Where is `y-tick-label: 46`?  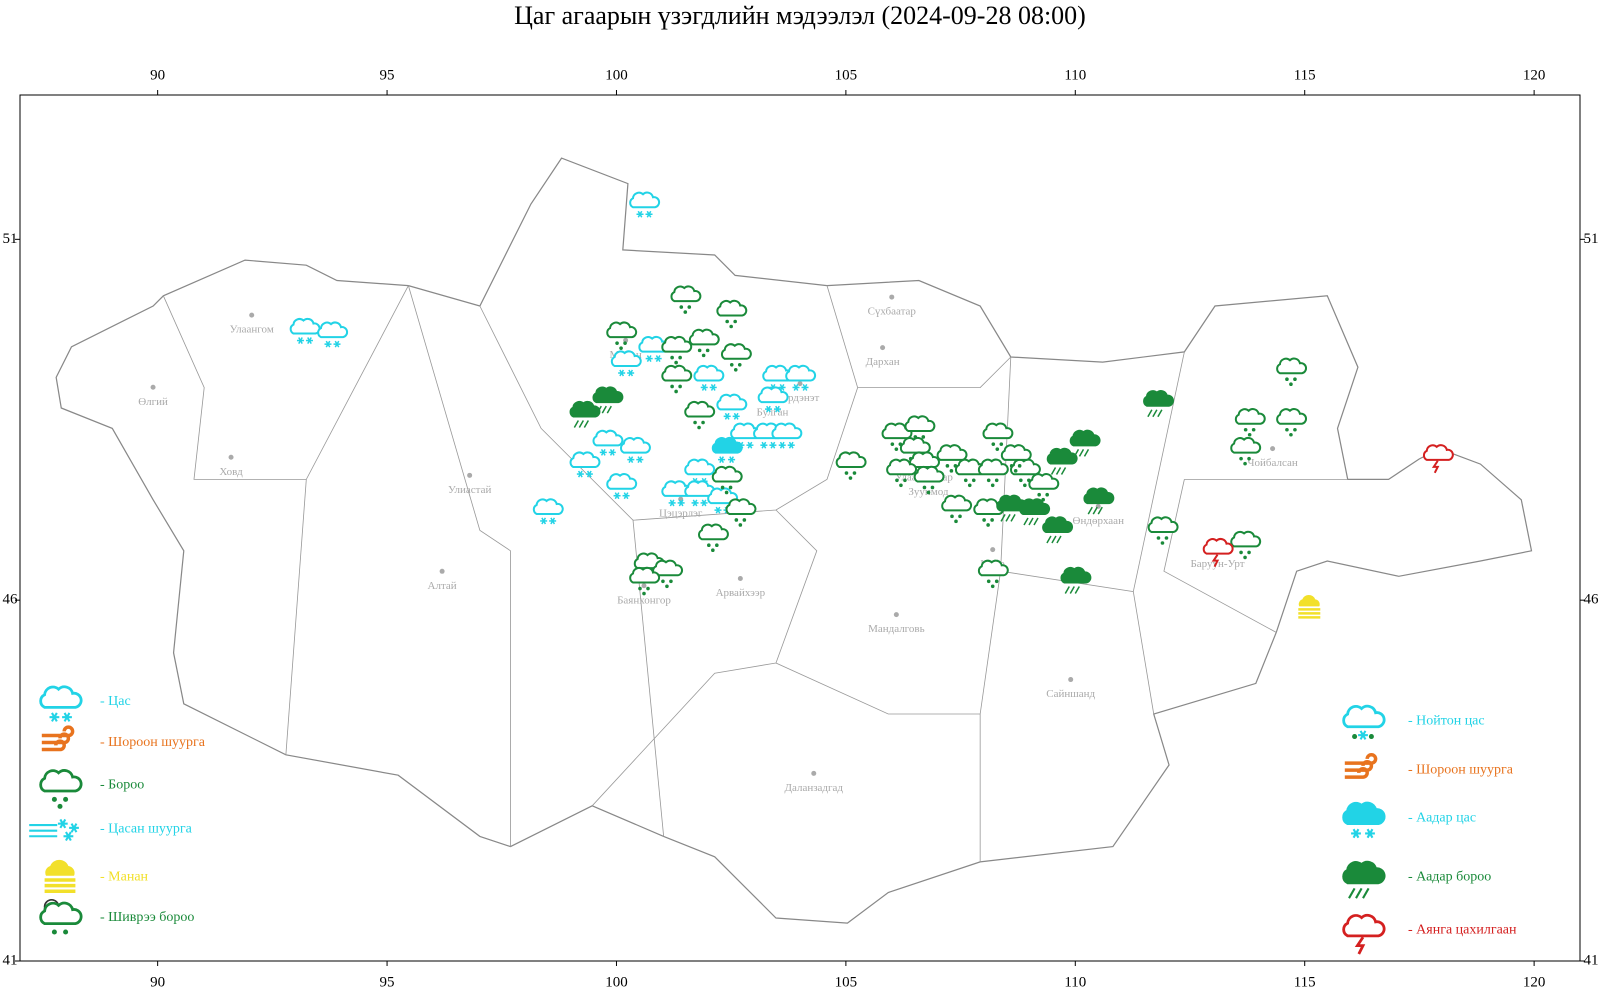 y-tick-label: 46 is located at coordinates (11, 600).